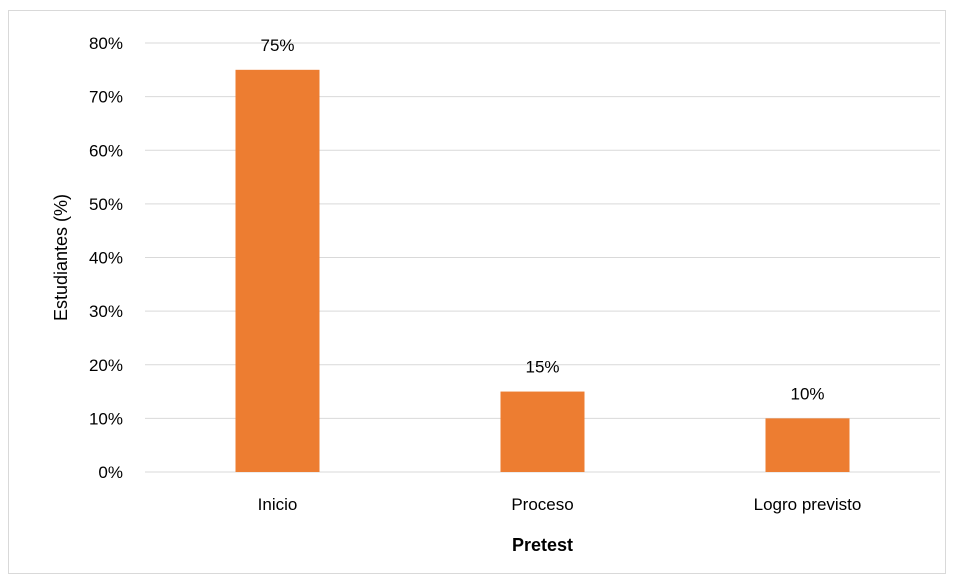 Image resolution: width=955 pixels, height=582 pixels. Describe the element at coordinates (106, 43) in the screenshot. I see `y-tick-label: 80%` at that location.